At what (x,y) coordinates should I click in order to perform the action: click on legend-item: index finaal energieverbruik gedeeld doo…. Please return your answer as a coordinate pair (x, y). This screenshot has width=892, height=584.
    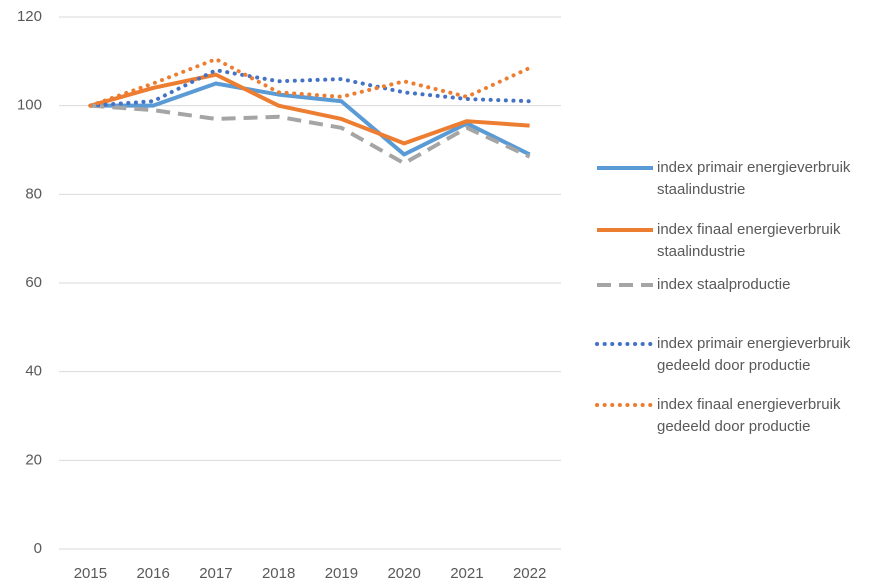
    Looking at the image, I should click on (743, 416).